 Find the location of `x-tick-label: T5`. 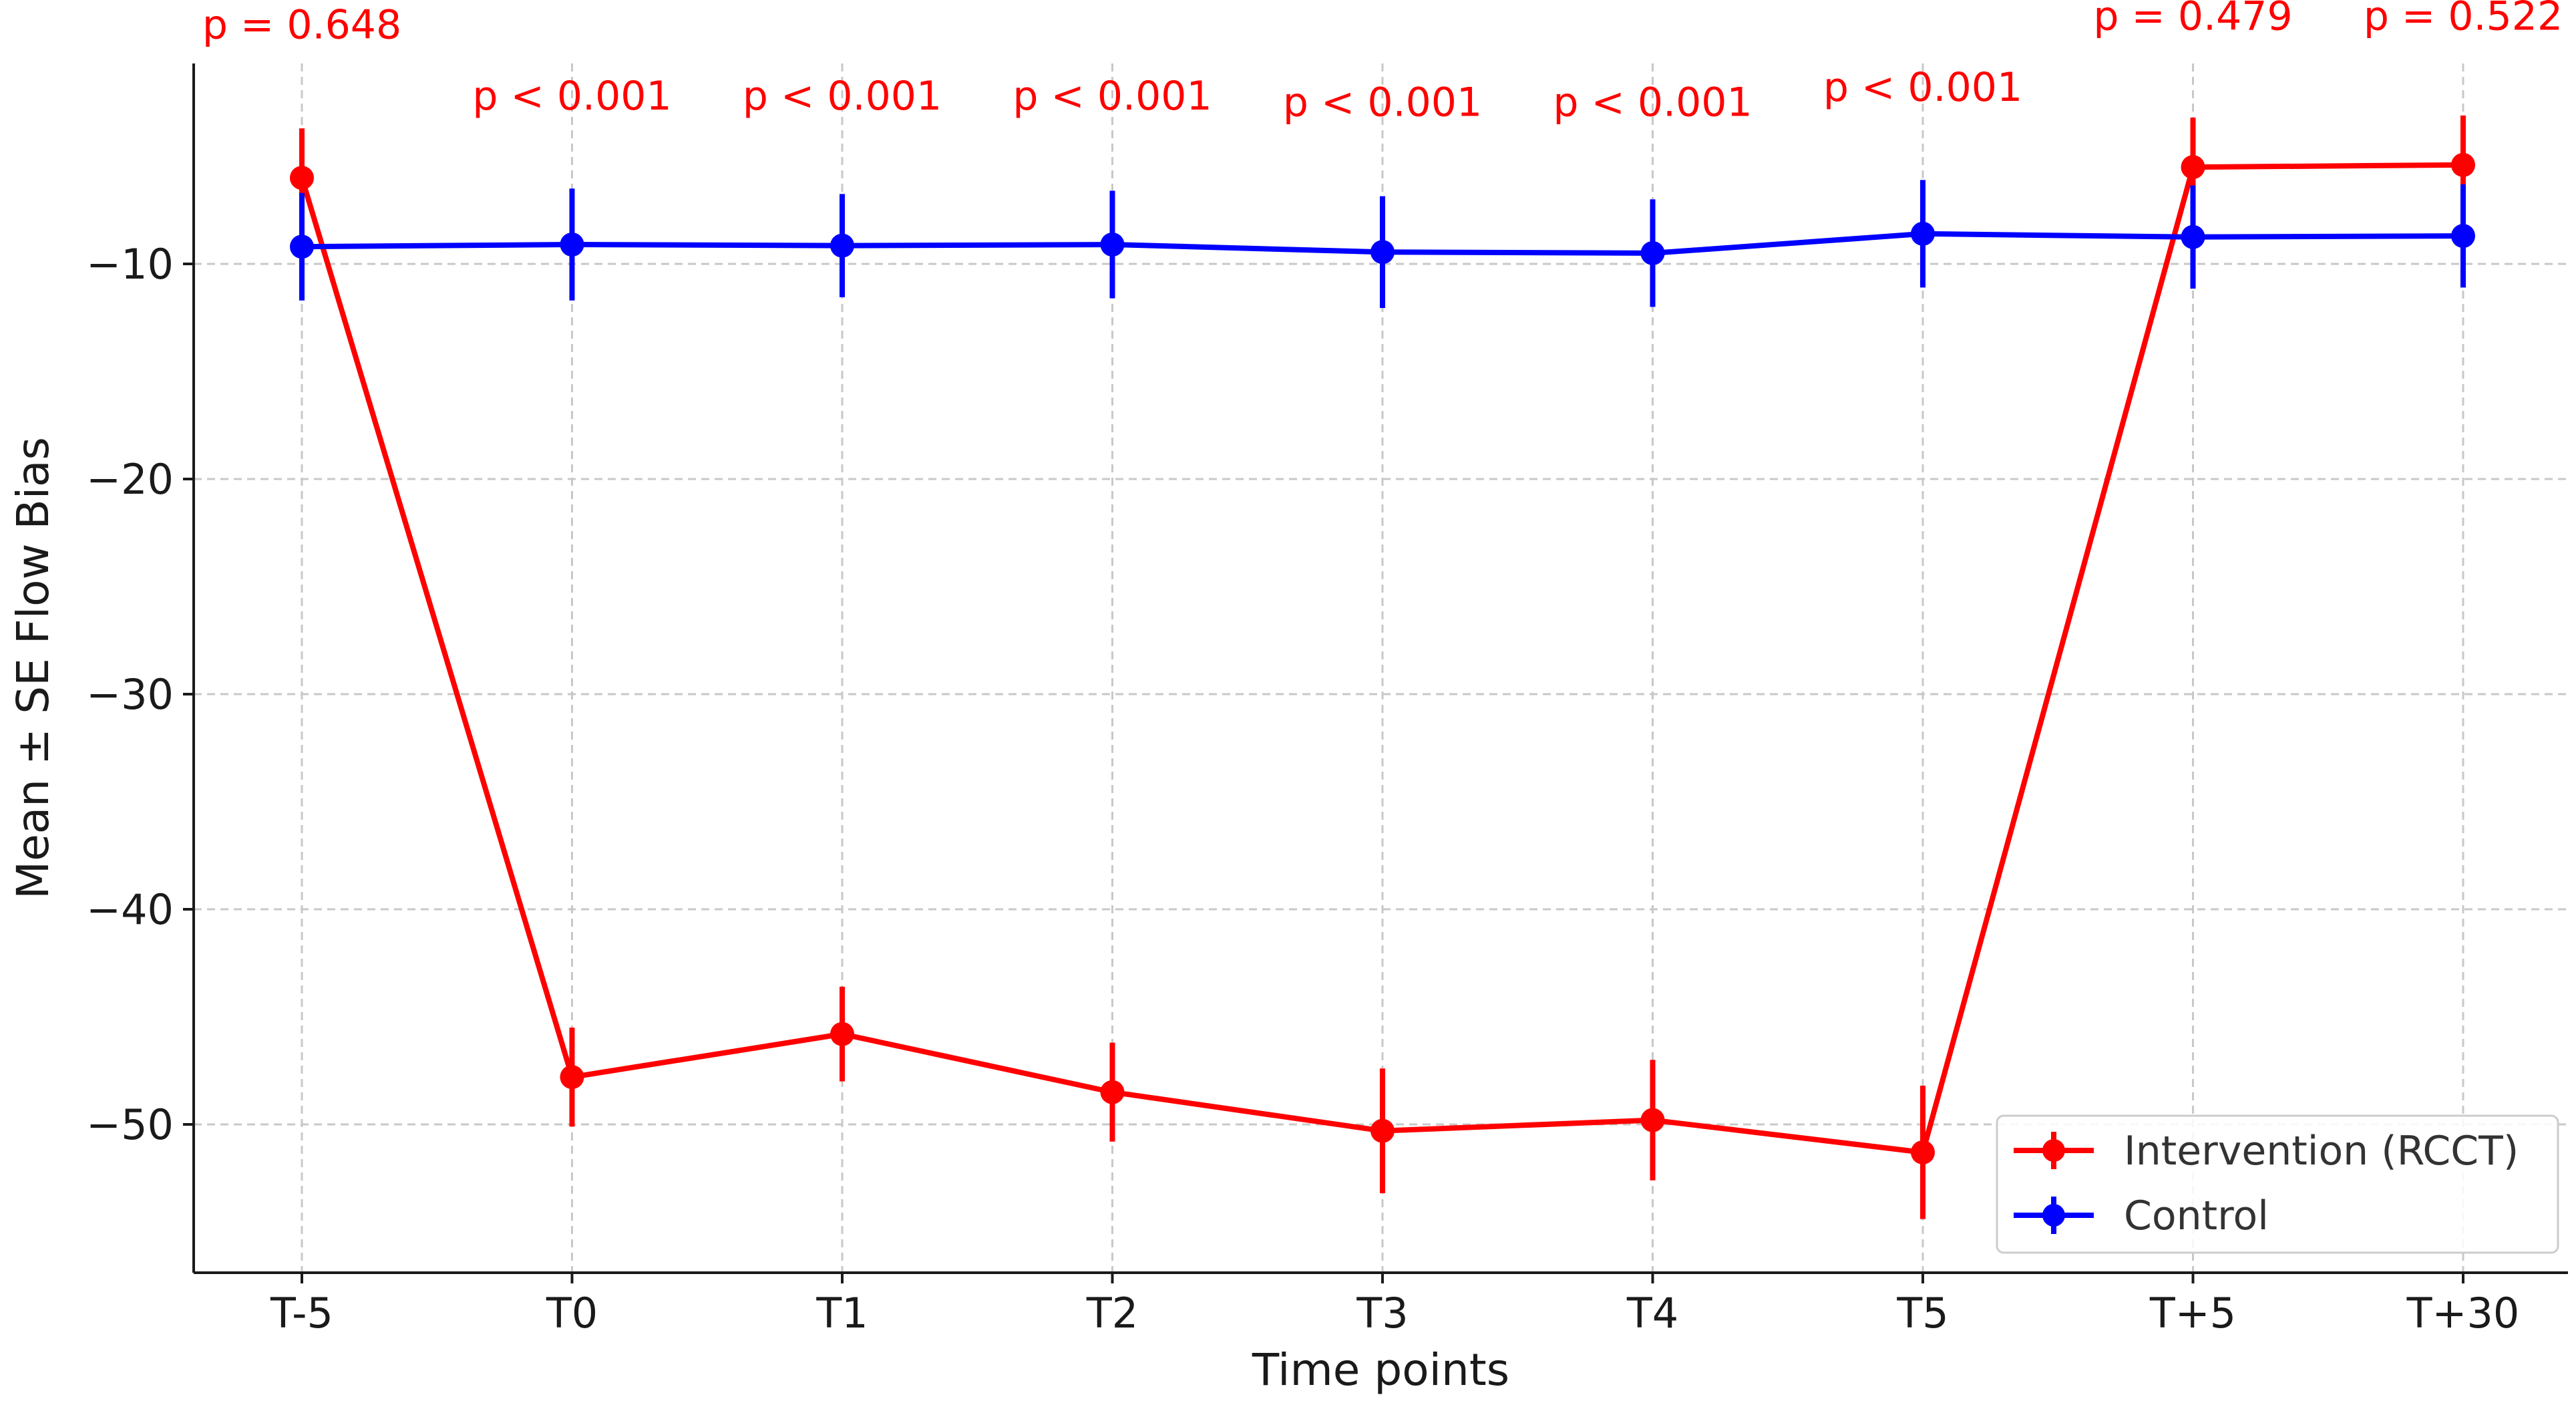

x-tick-label: T5 is located at coordinates (1922, 1313).